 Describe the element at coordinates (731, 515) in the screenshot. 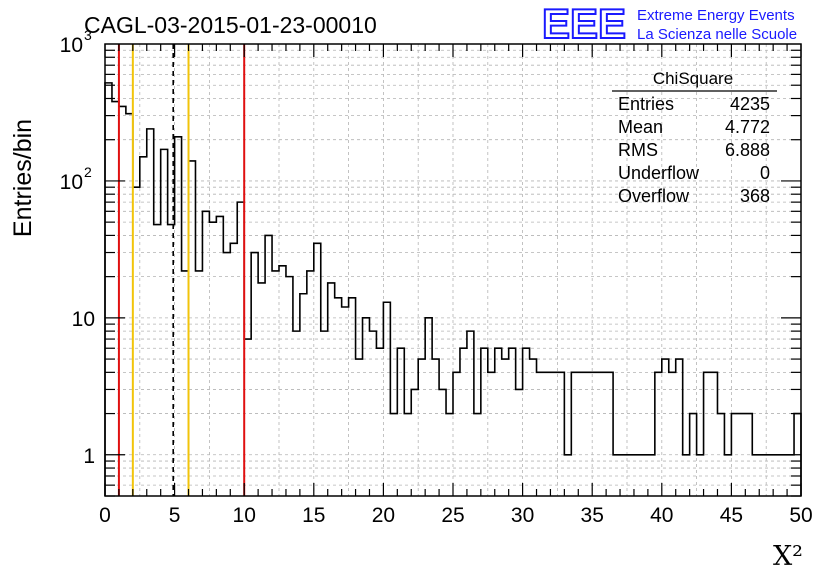

I see `x-tick-label: 45` at that location.